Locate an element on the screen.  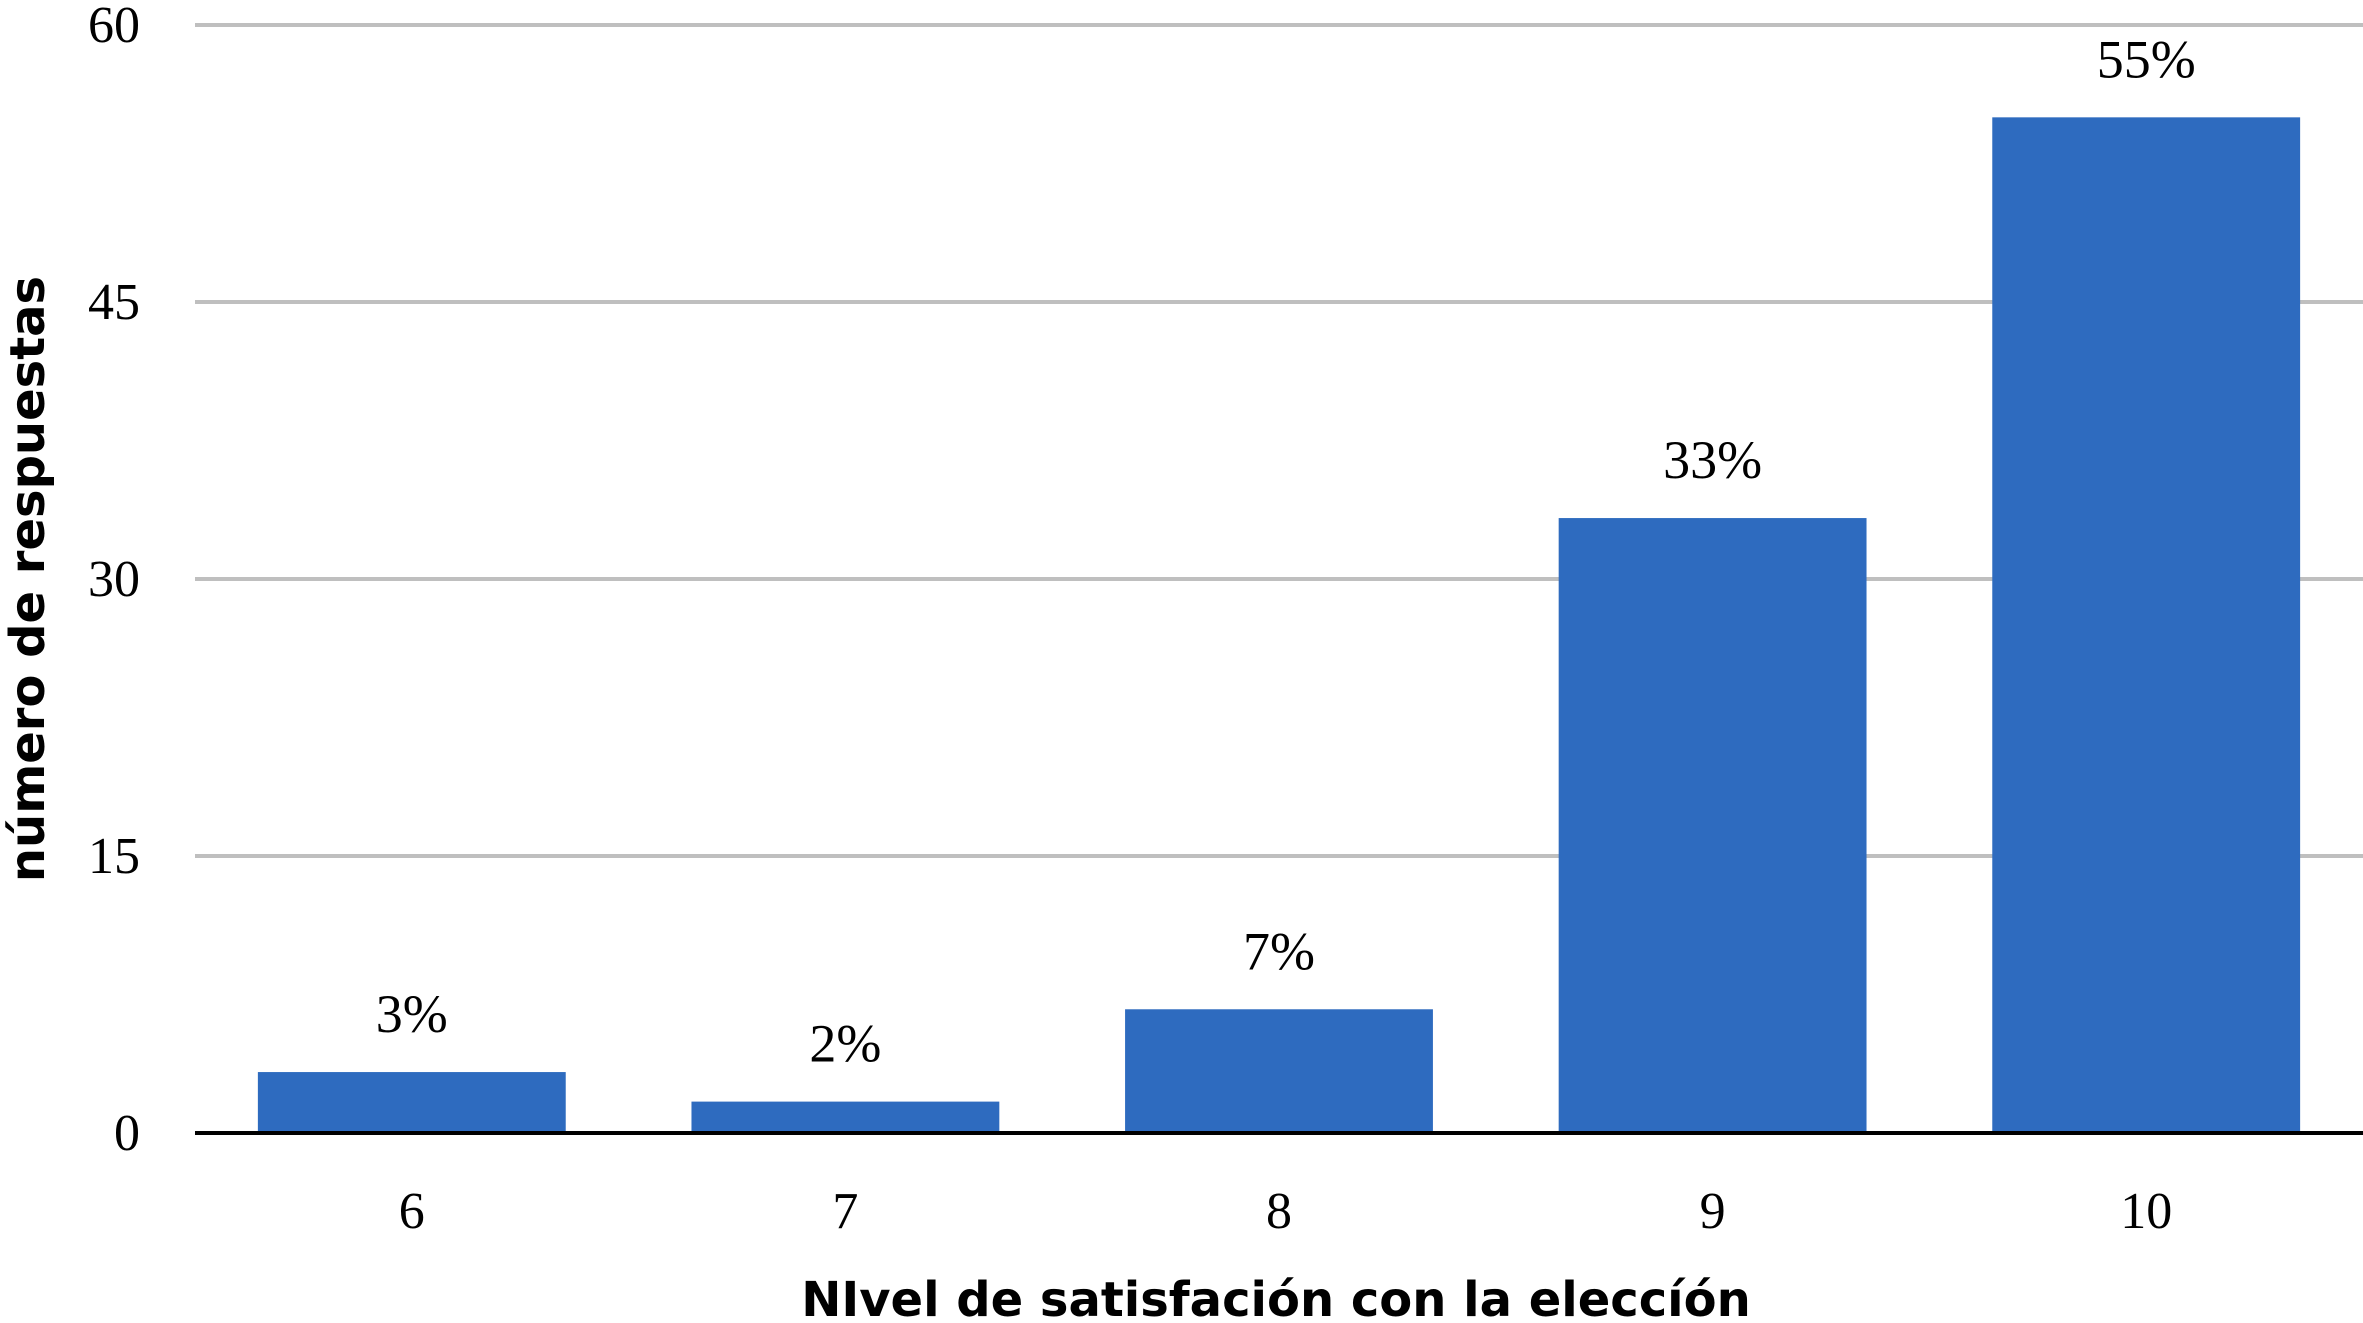
data-label: 3% is located at coordinates (412, 1014).